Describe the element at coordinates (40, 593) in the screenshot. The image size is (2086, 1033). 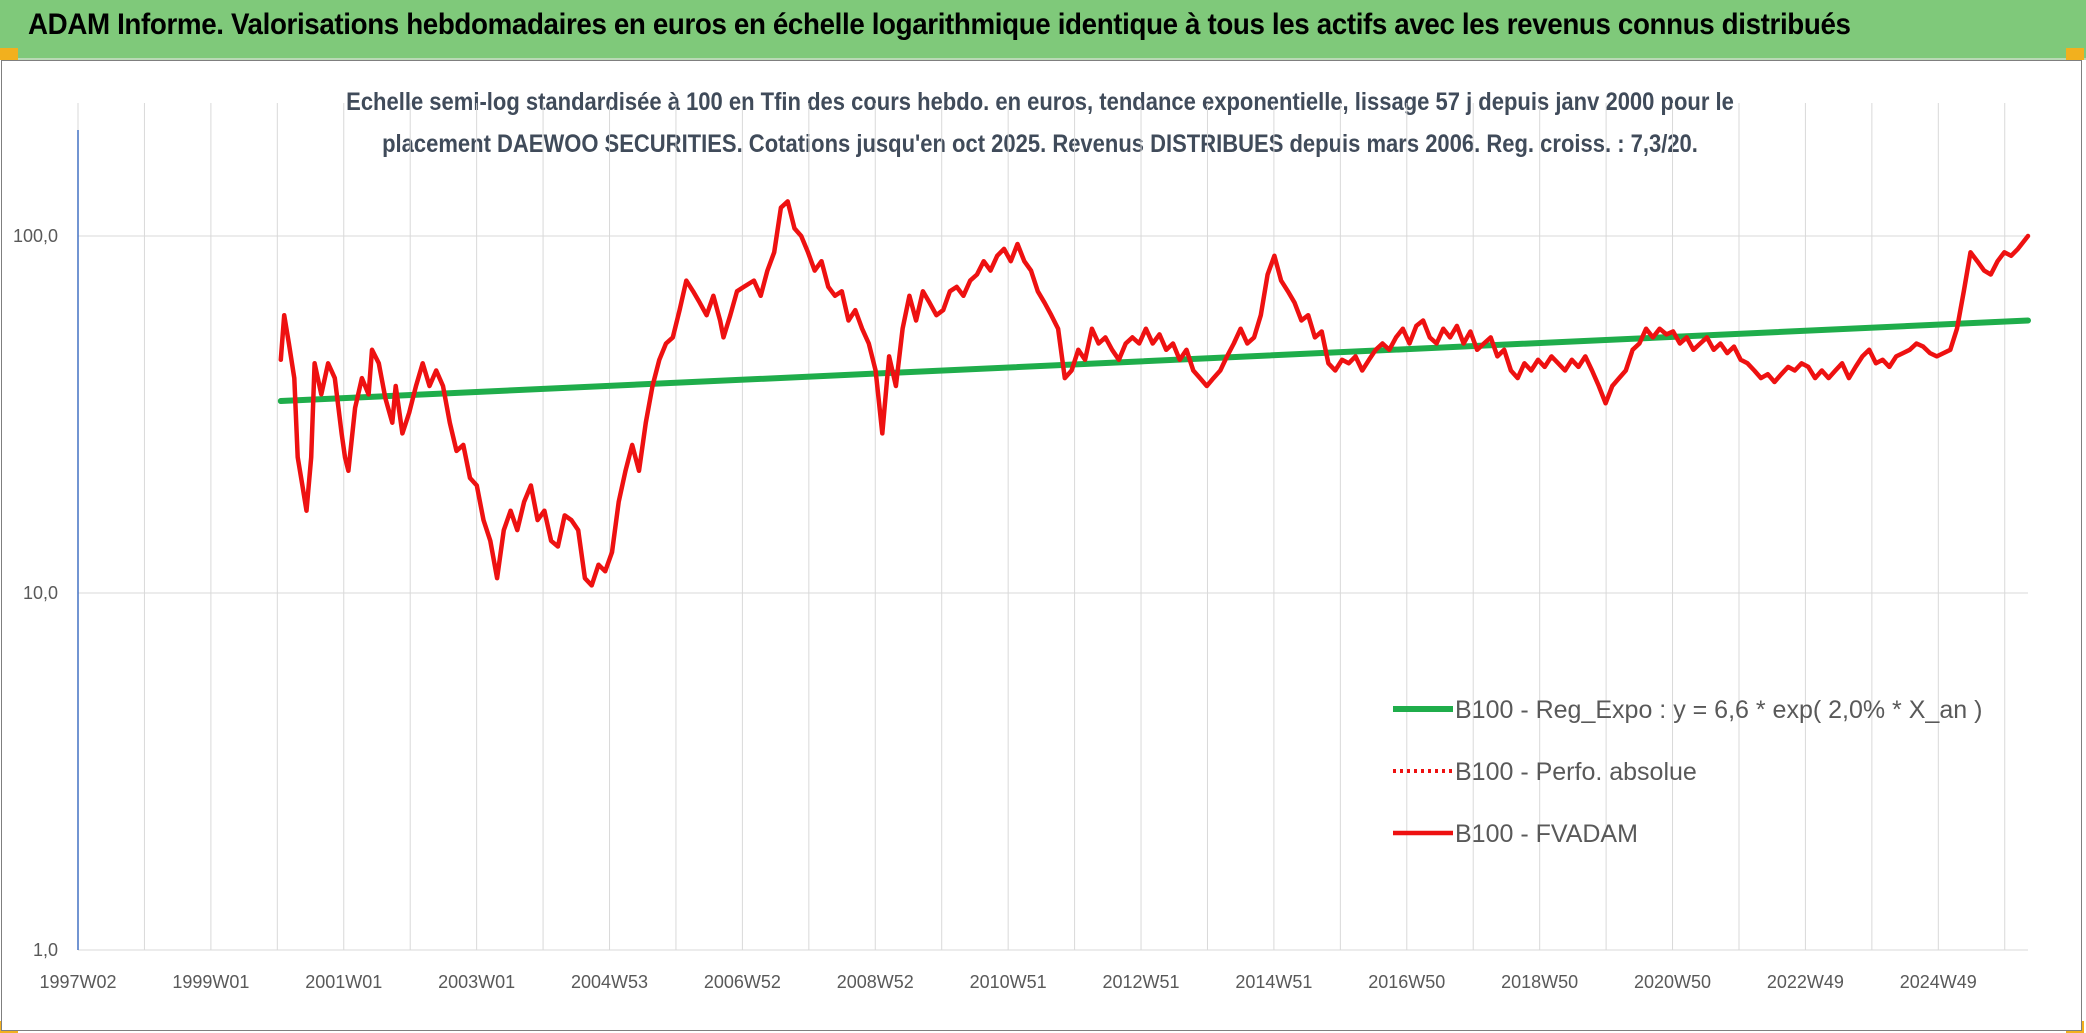
I see `y-tick-label: 10,0` at that location.